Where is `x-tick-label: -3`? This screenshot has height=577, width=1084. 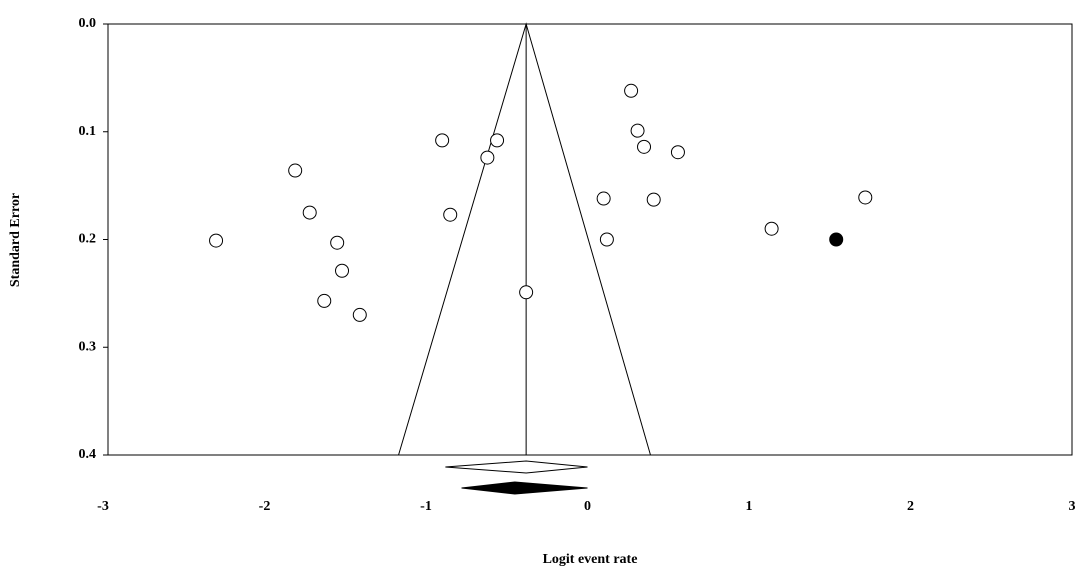
x-tick-label: -3 is located at coordinates (103, 506).